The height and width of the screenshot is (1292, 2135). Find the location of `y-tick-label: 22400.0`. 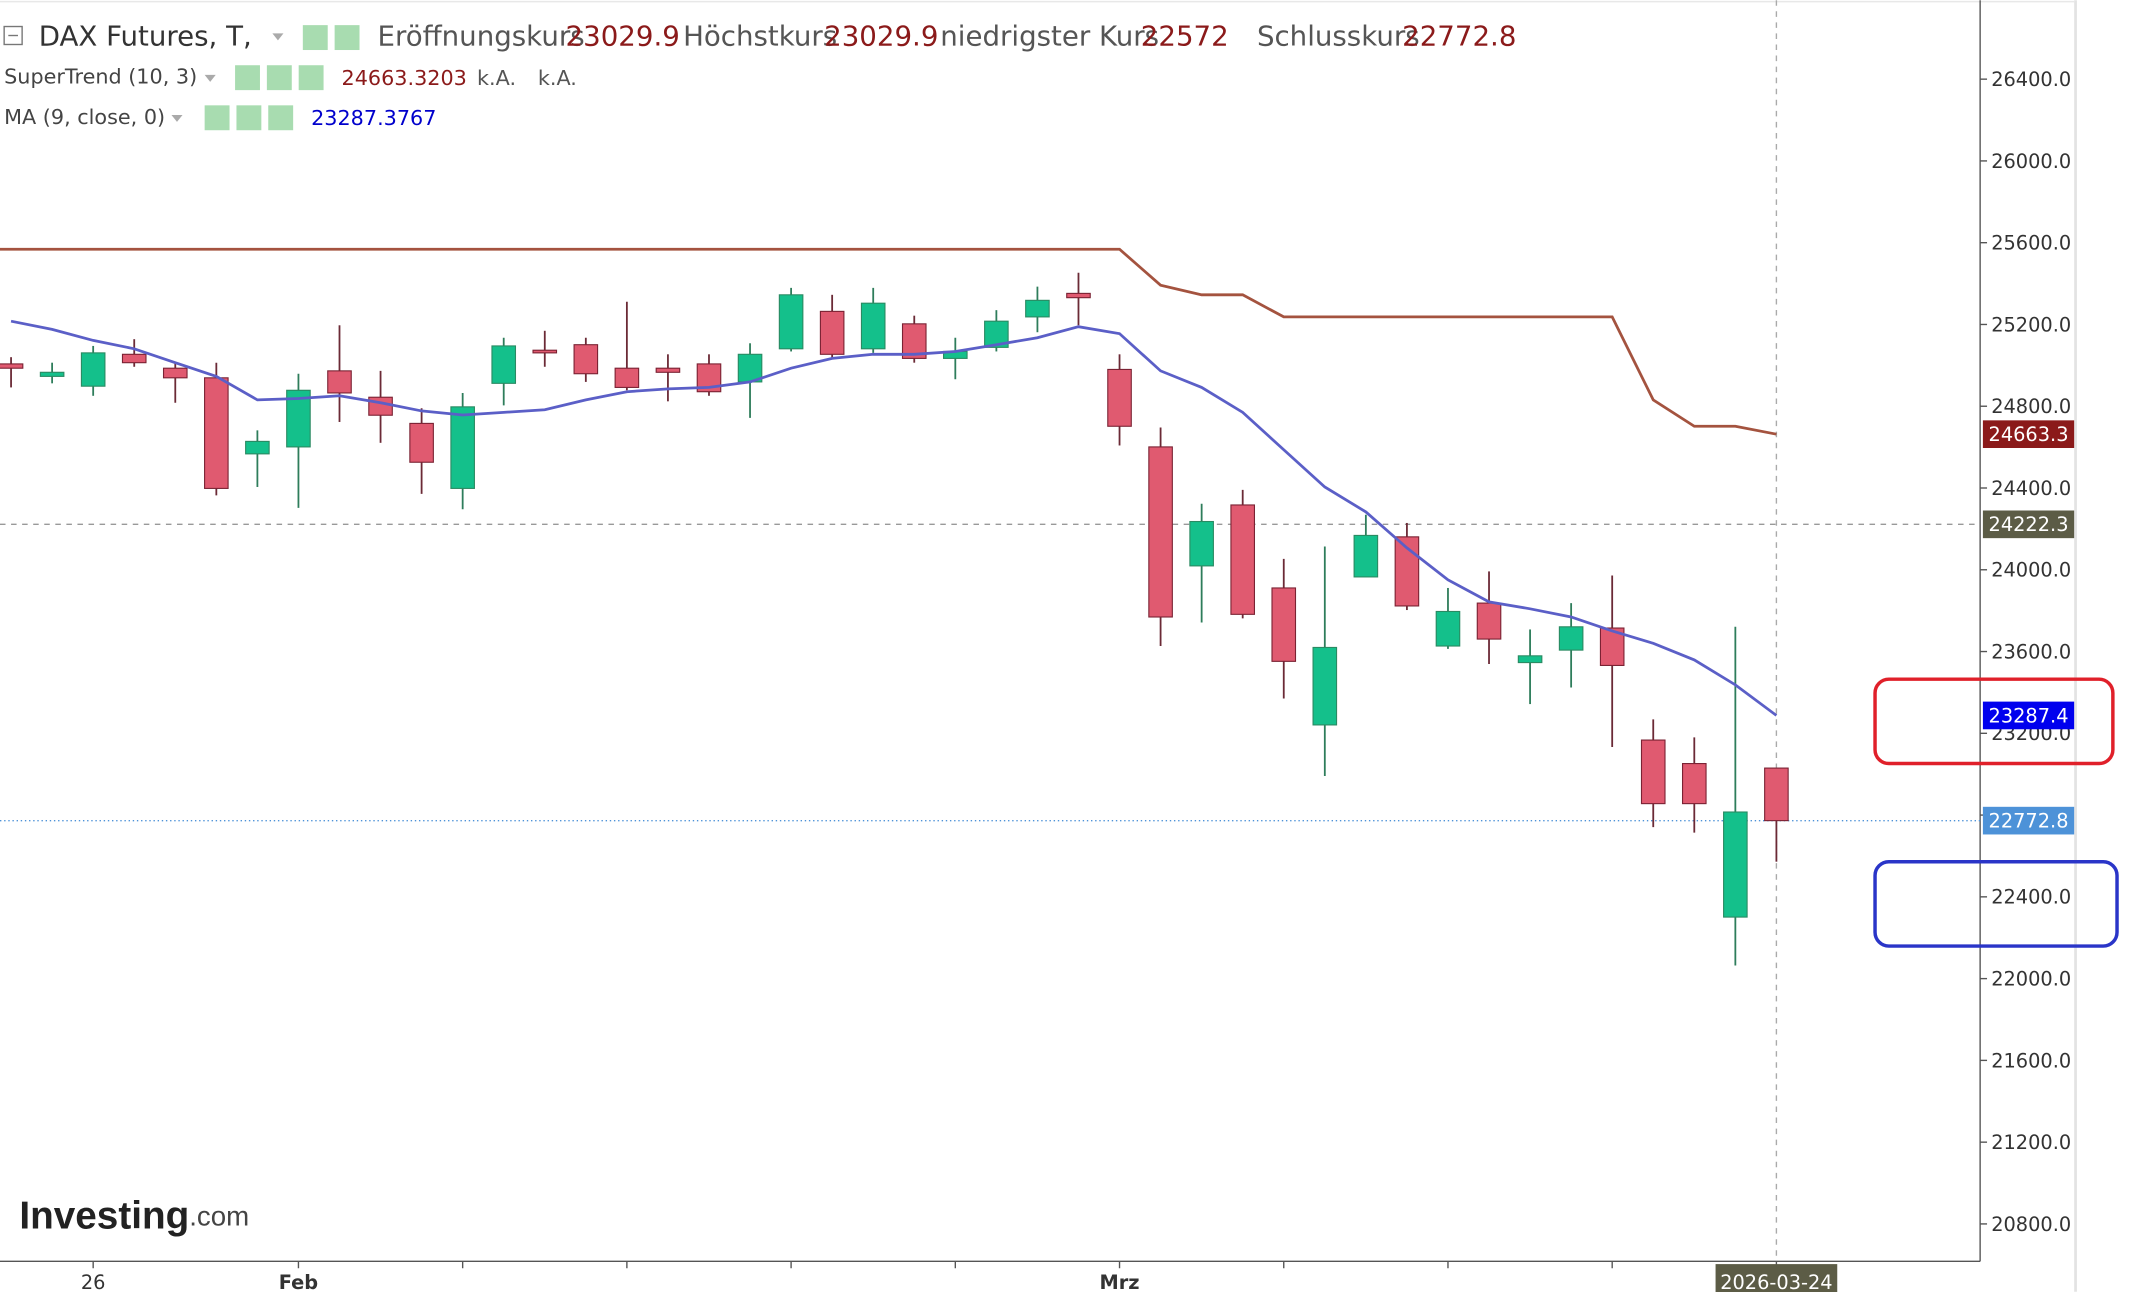

y-tick-label: 22400.0 is located at coordinates (2031, 897).